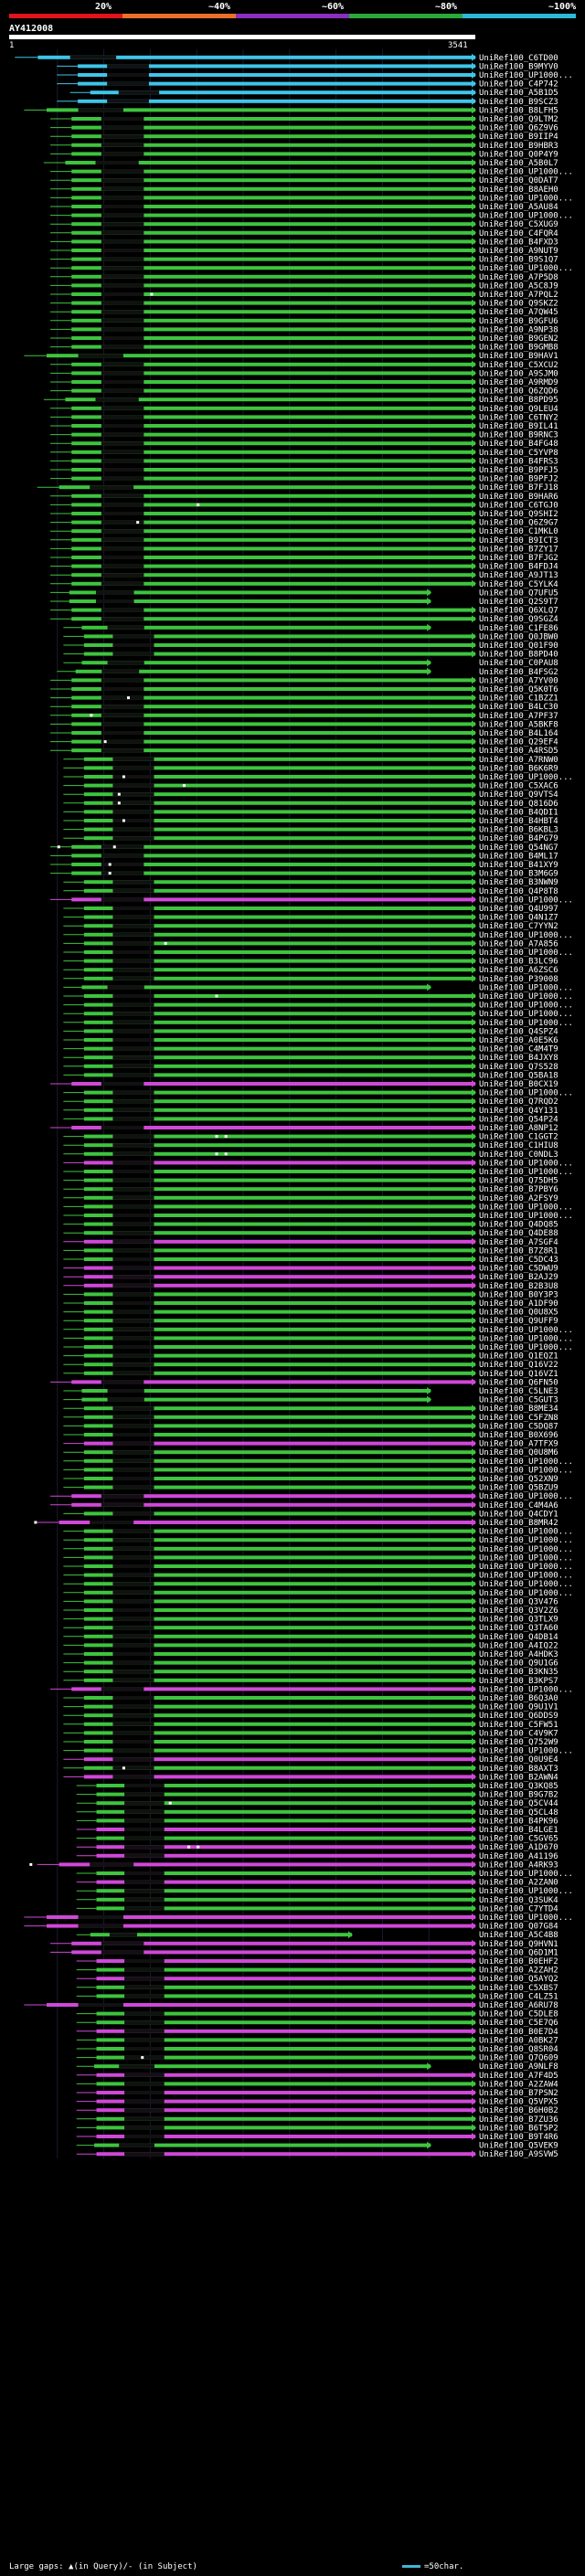  What do you see at coordinates (518, 1225) in the screenshot?
I see `hit-label: UniRef100_Q4DQ85` at bounding box center [518, 1225].